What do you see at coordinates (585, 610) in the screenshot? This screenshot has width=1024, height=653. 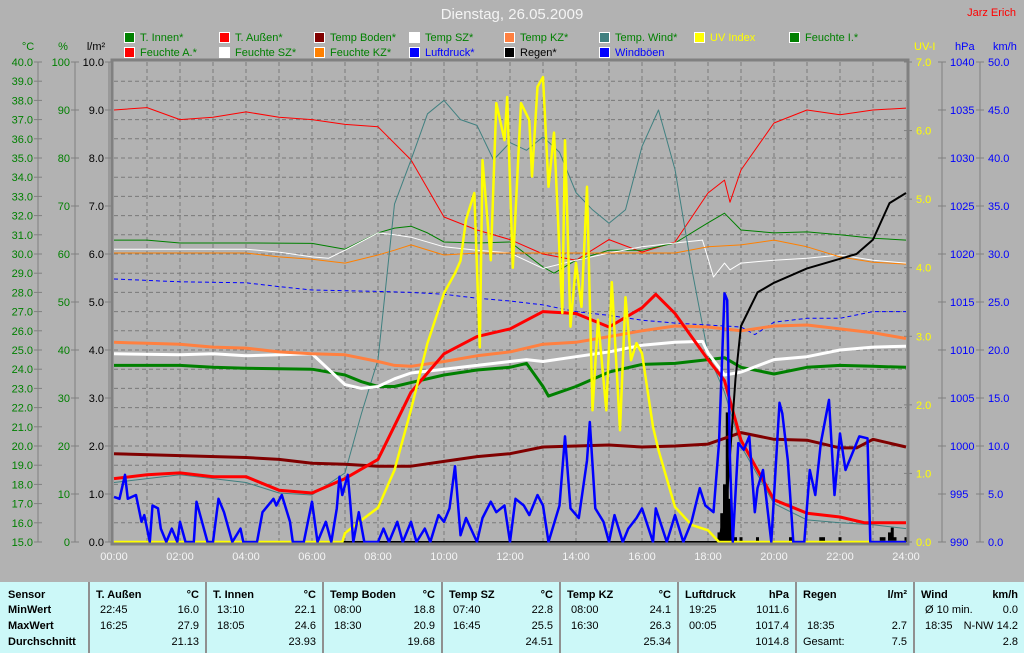 I see `cell-temp-kz-min-time: 08:00` at bounding box center [585, 610].